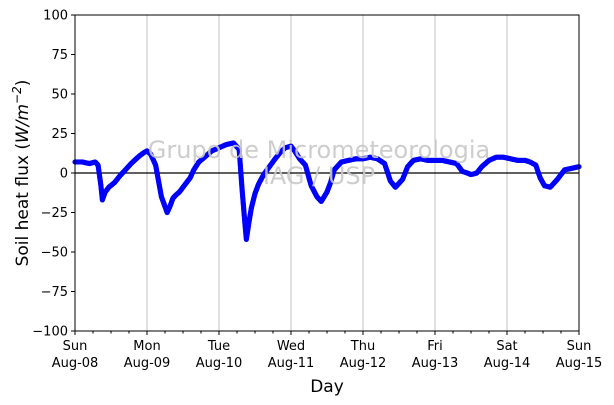 This screenshot has height=405, width=614. What do you see at coordinates (54, 253) in the screenshot?
I see `y-tick-label: −50` at bounding box center [54, 253].